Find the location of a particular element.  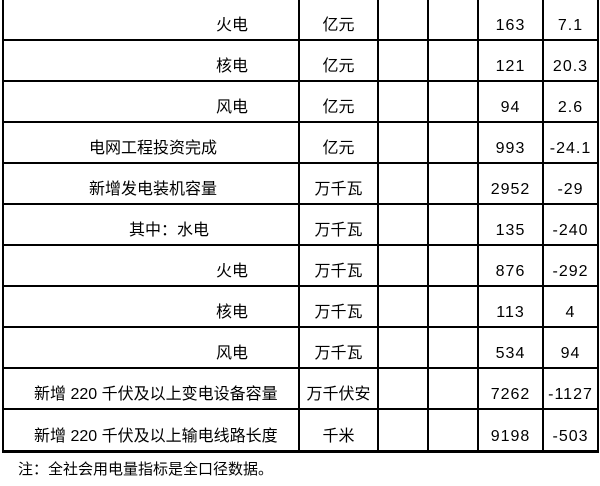

change-cell: -24.1 is located at coordinates (570, 148).